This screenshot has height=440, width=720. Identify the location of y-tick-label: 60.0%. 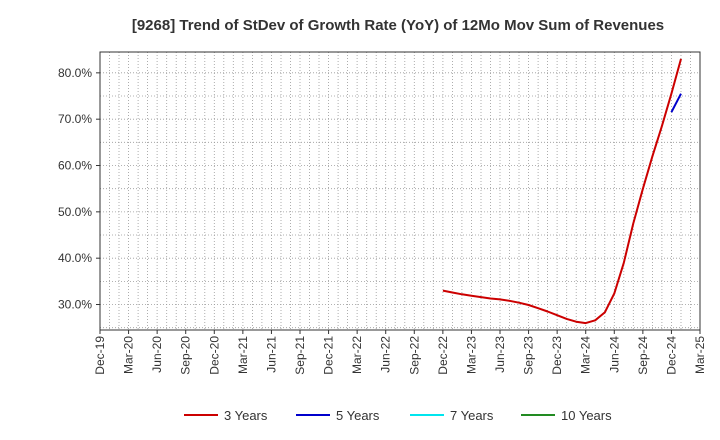
(75, 166).